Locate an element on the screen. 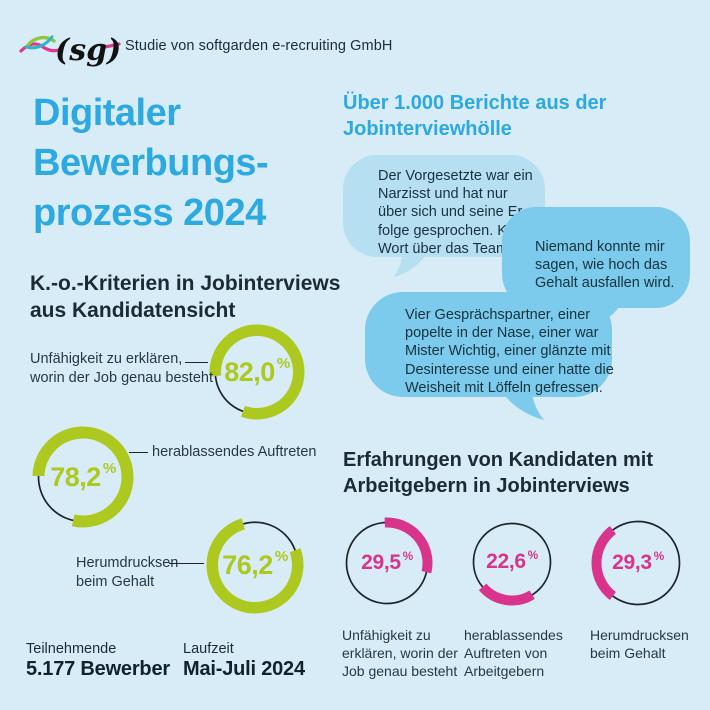 This screenshot has height=710, width=710. donut-value-label: 29,5% is located at coordinates (387, 562).